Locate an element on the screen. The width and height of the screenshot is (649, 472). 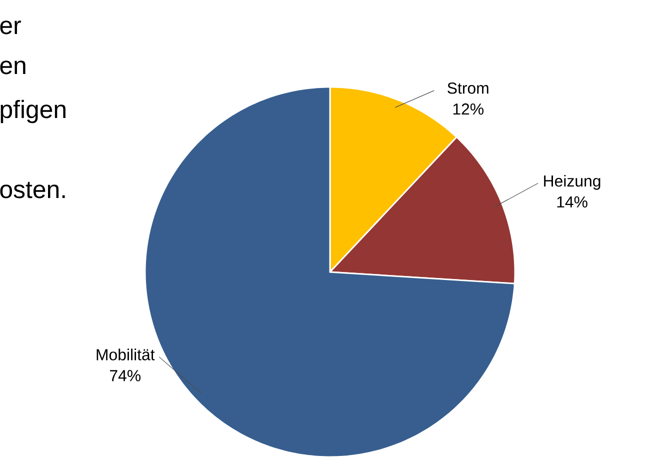
data-label: 74% is located at coordinates (125, 376).